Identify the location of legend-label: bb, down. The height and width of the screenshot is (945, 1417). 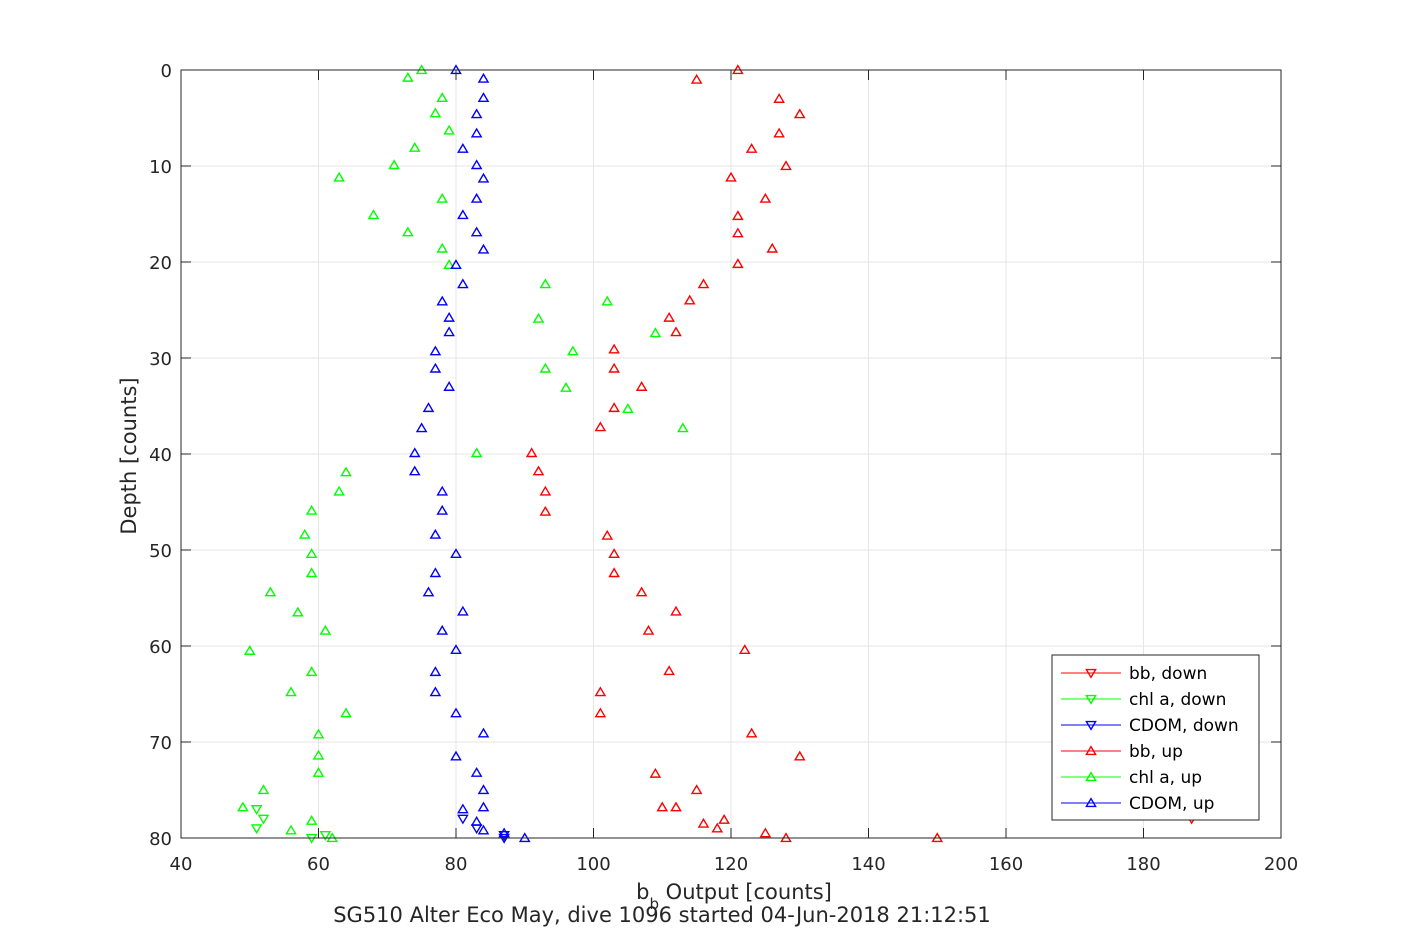
(1168, 674).